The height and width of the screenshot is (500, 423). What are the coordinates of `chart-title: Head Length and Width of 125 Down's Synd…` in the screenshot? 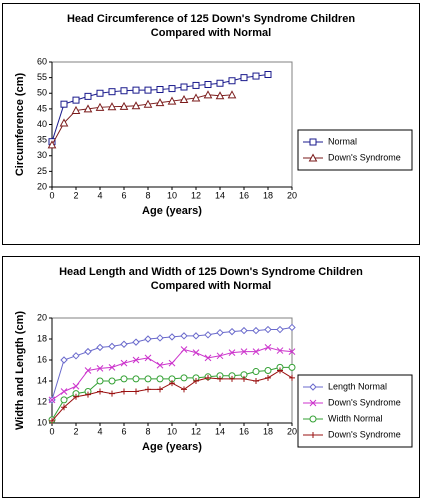 It's located at (211, 272).